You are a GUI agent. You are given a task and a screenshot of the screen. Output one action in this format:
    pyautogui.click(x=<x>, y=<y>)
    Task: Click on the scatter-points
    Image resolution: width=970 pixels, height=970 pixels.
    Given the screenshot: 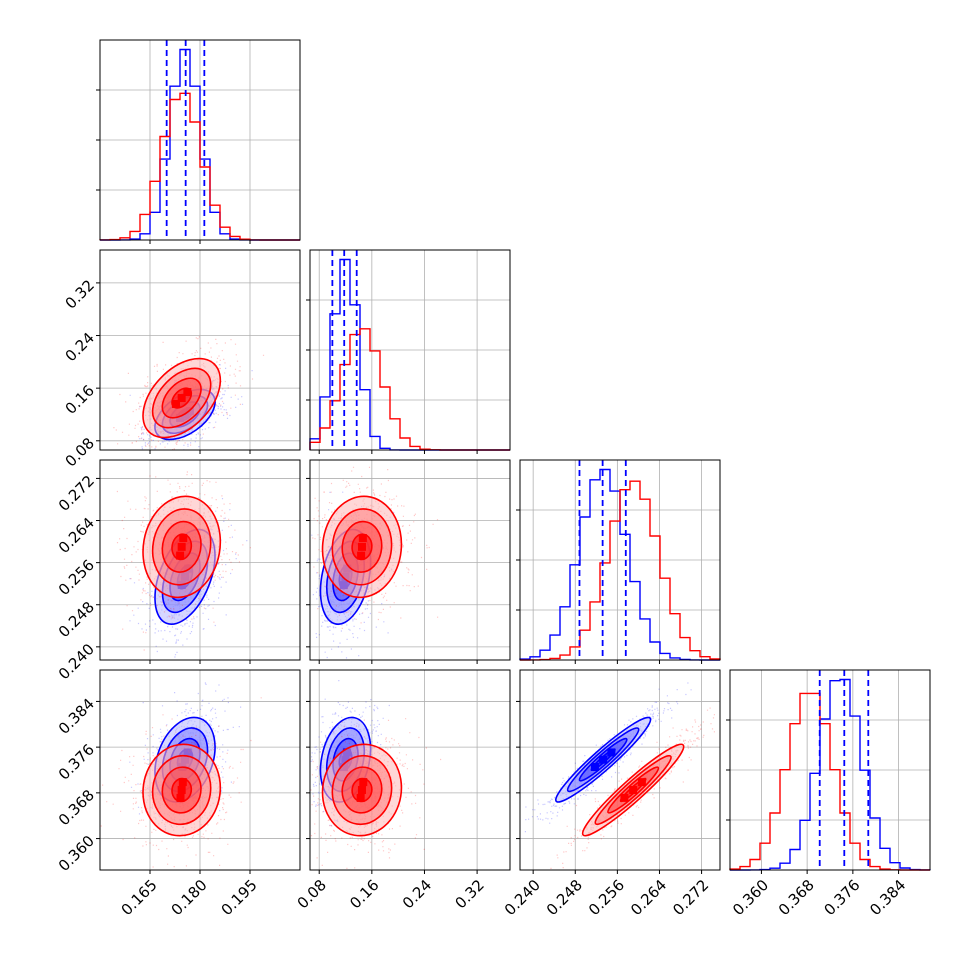 What is the action you would take?
    pyautogui.click(x=183, y=561)
    